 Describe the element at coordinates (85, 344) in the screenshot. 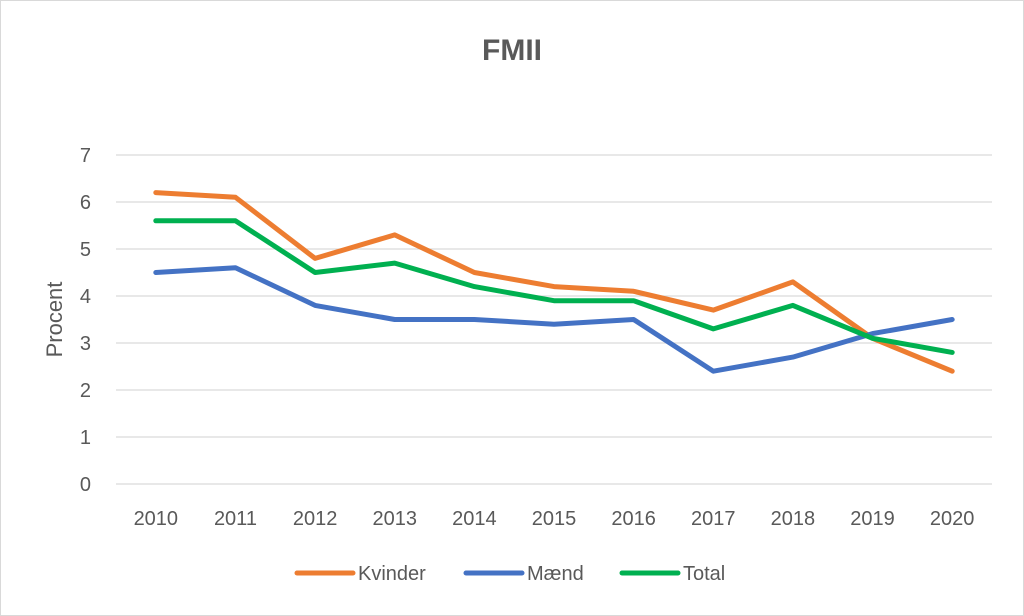

I see `y-tick-label: 3` at that location.